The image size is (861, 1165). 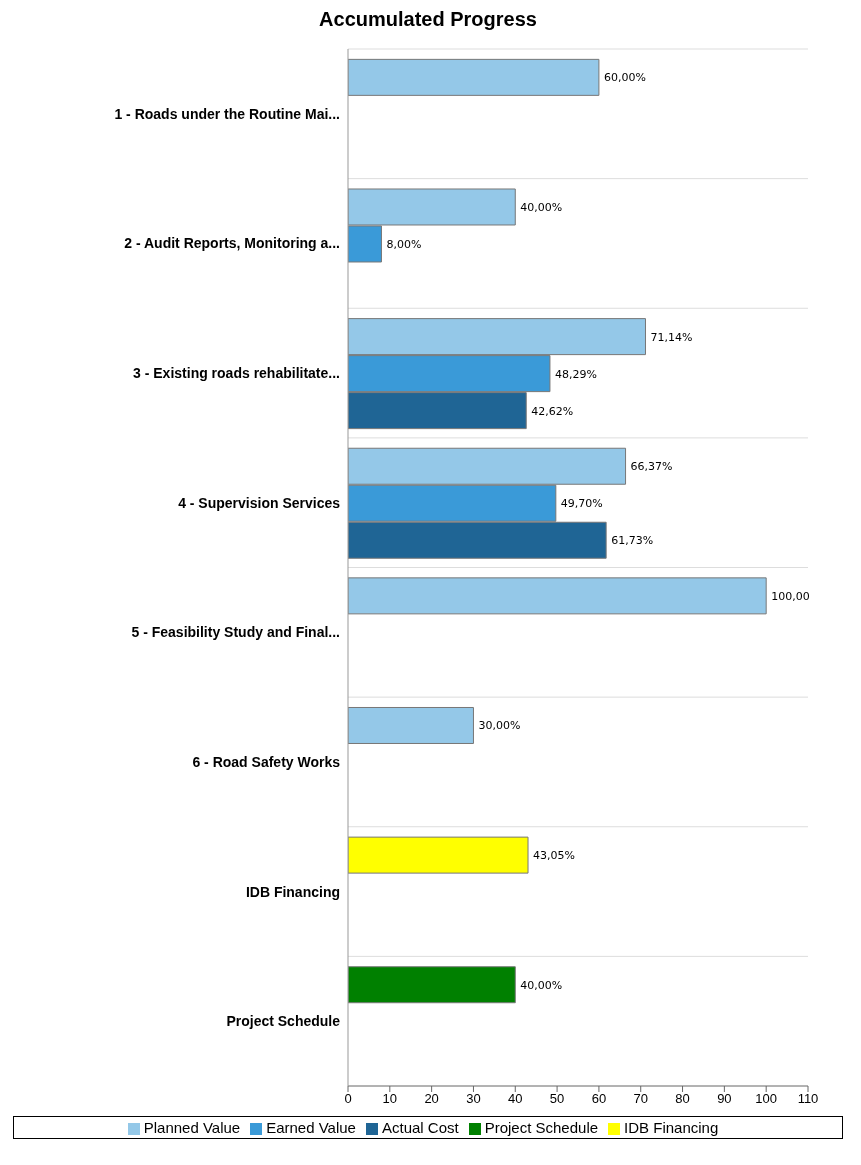 I want to click on x-tick-label: 70, so click(x=640, y=1099).